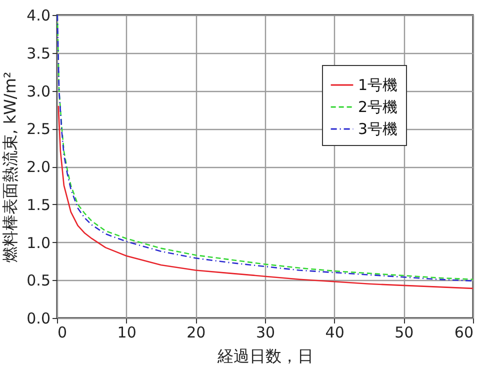  I want to click on y-tick-label: 0.0, so click(38, 319).